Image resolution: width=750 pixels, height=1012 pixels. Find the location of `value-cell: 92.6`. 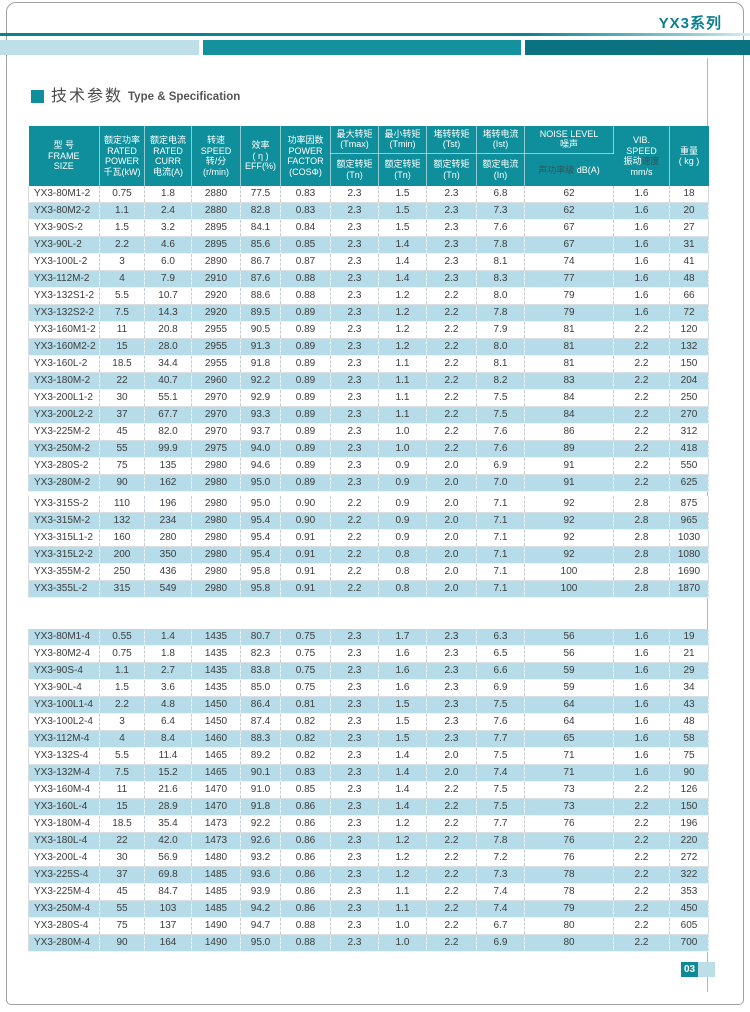

value-cell: 92.6 is located at coordinates (260, 841).